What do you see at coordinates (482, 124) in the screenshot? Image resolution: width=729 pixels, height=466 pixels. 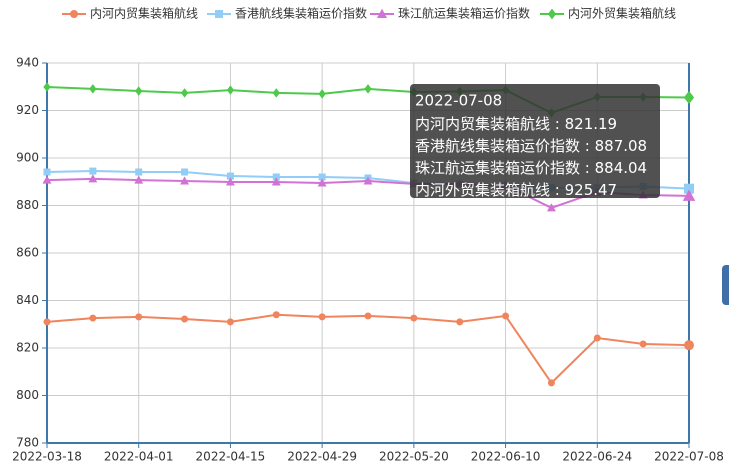 I see `tooltip-name: 内河内贸集装箱航线` at bounding box center [482, 124].